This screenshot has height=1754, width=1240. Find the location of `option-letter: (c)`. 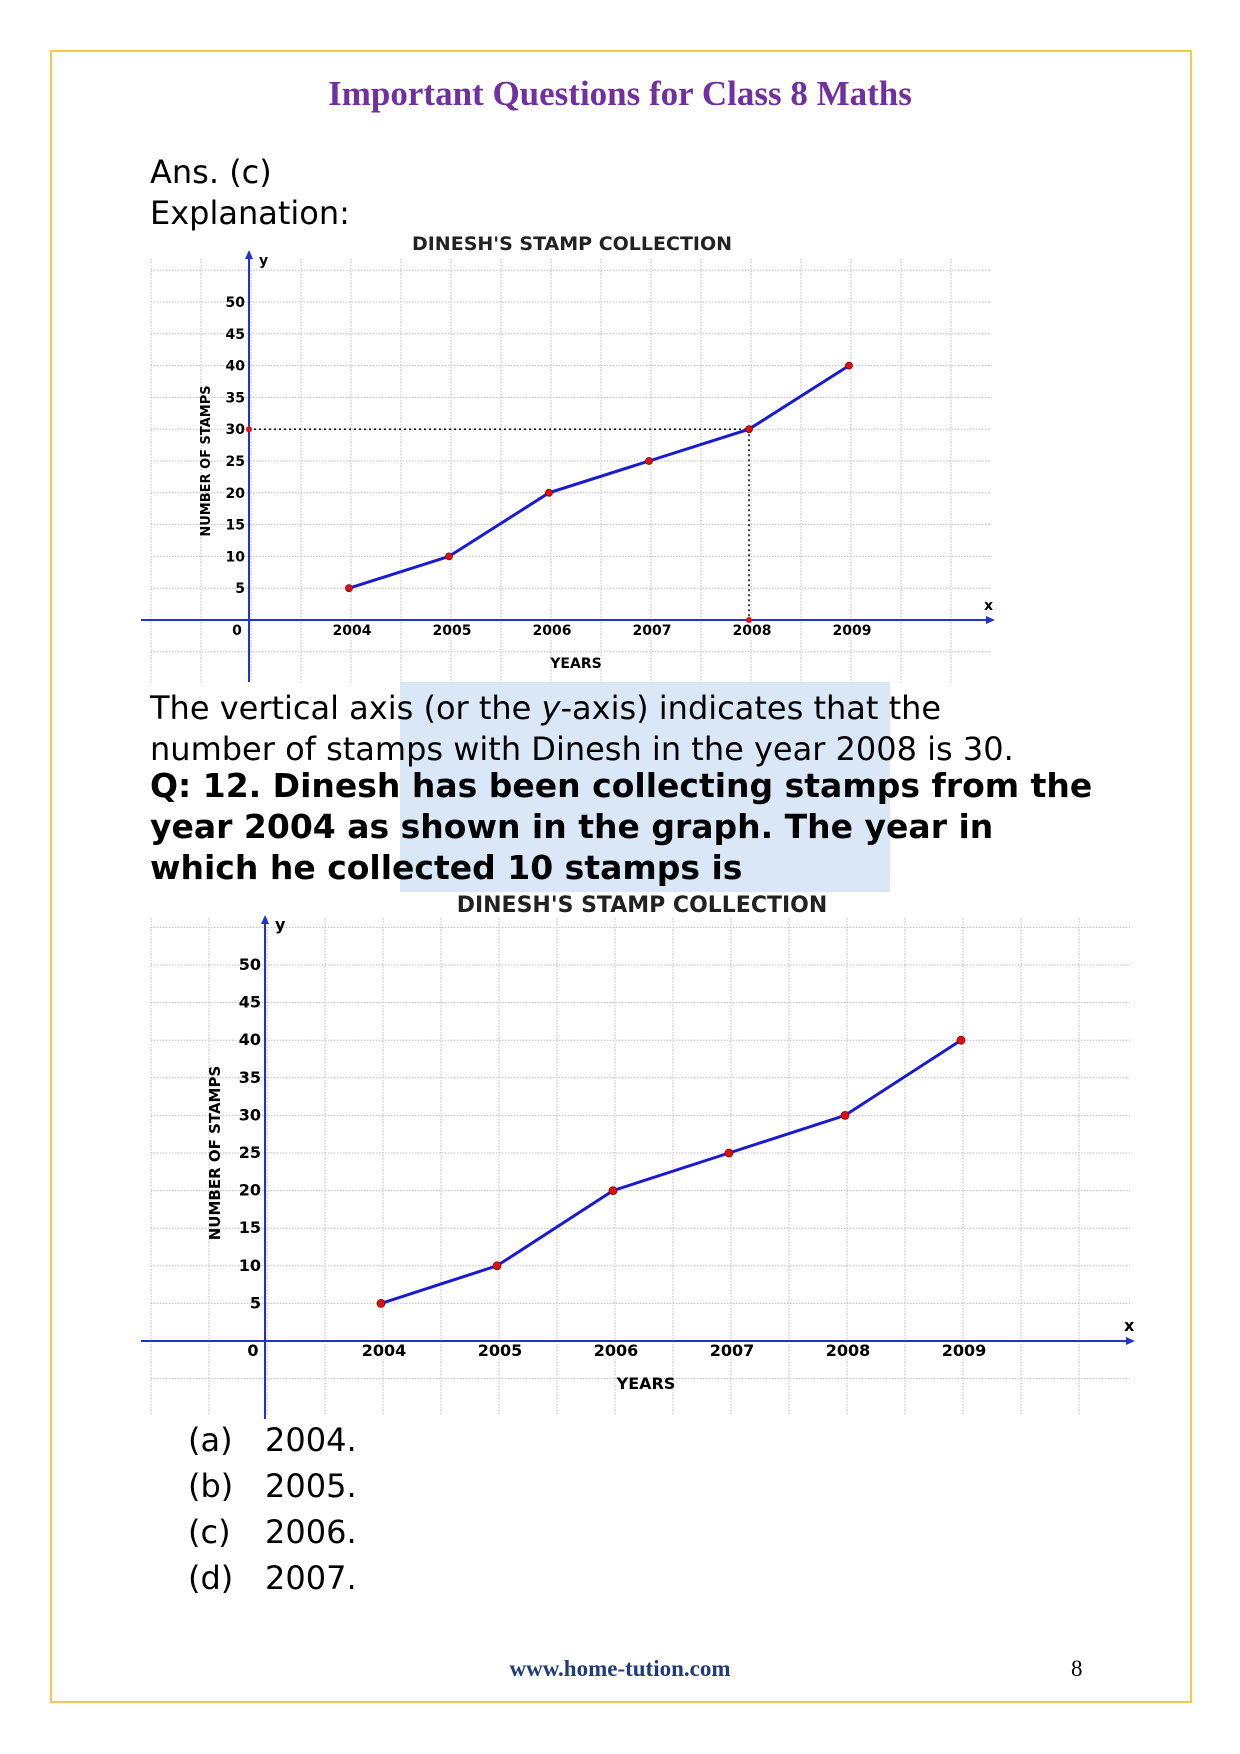

option-letter: (c) is located at coordinates (209, 1532).